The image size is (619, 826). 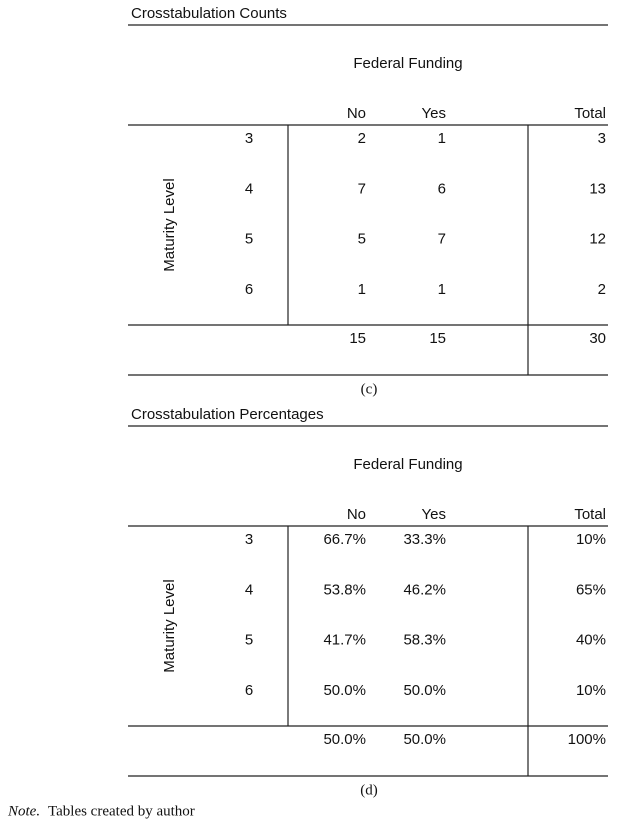 I want to click on table-title: Crosstabulation Counts, so click(x=209, y=13).